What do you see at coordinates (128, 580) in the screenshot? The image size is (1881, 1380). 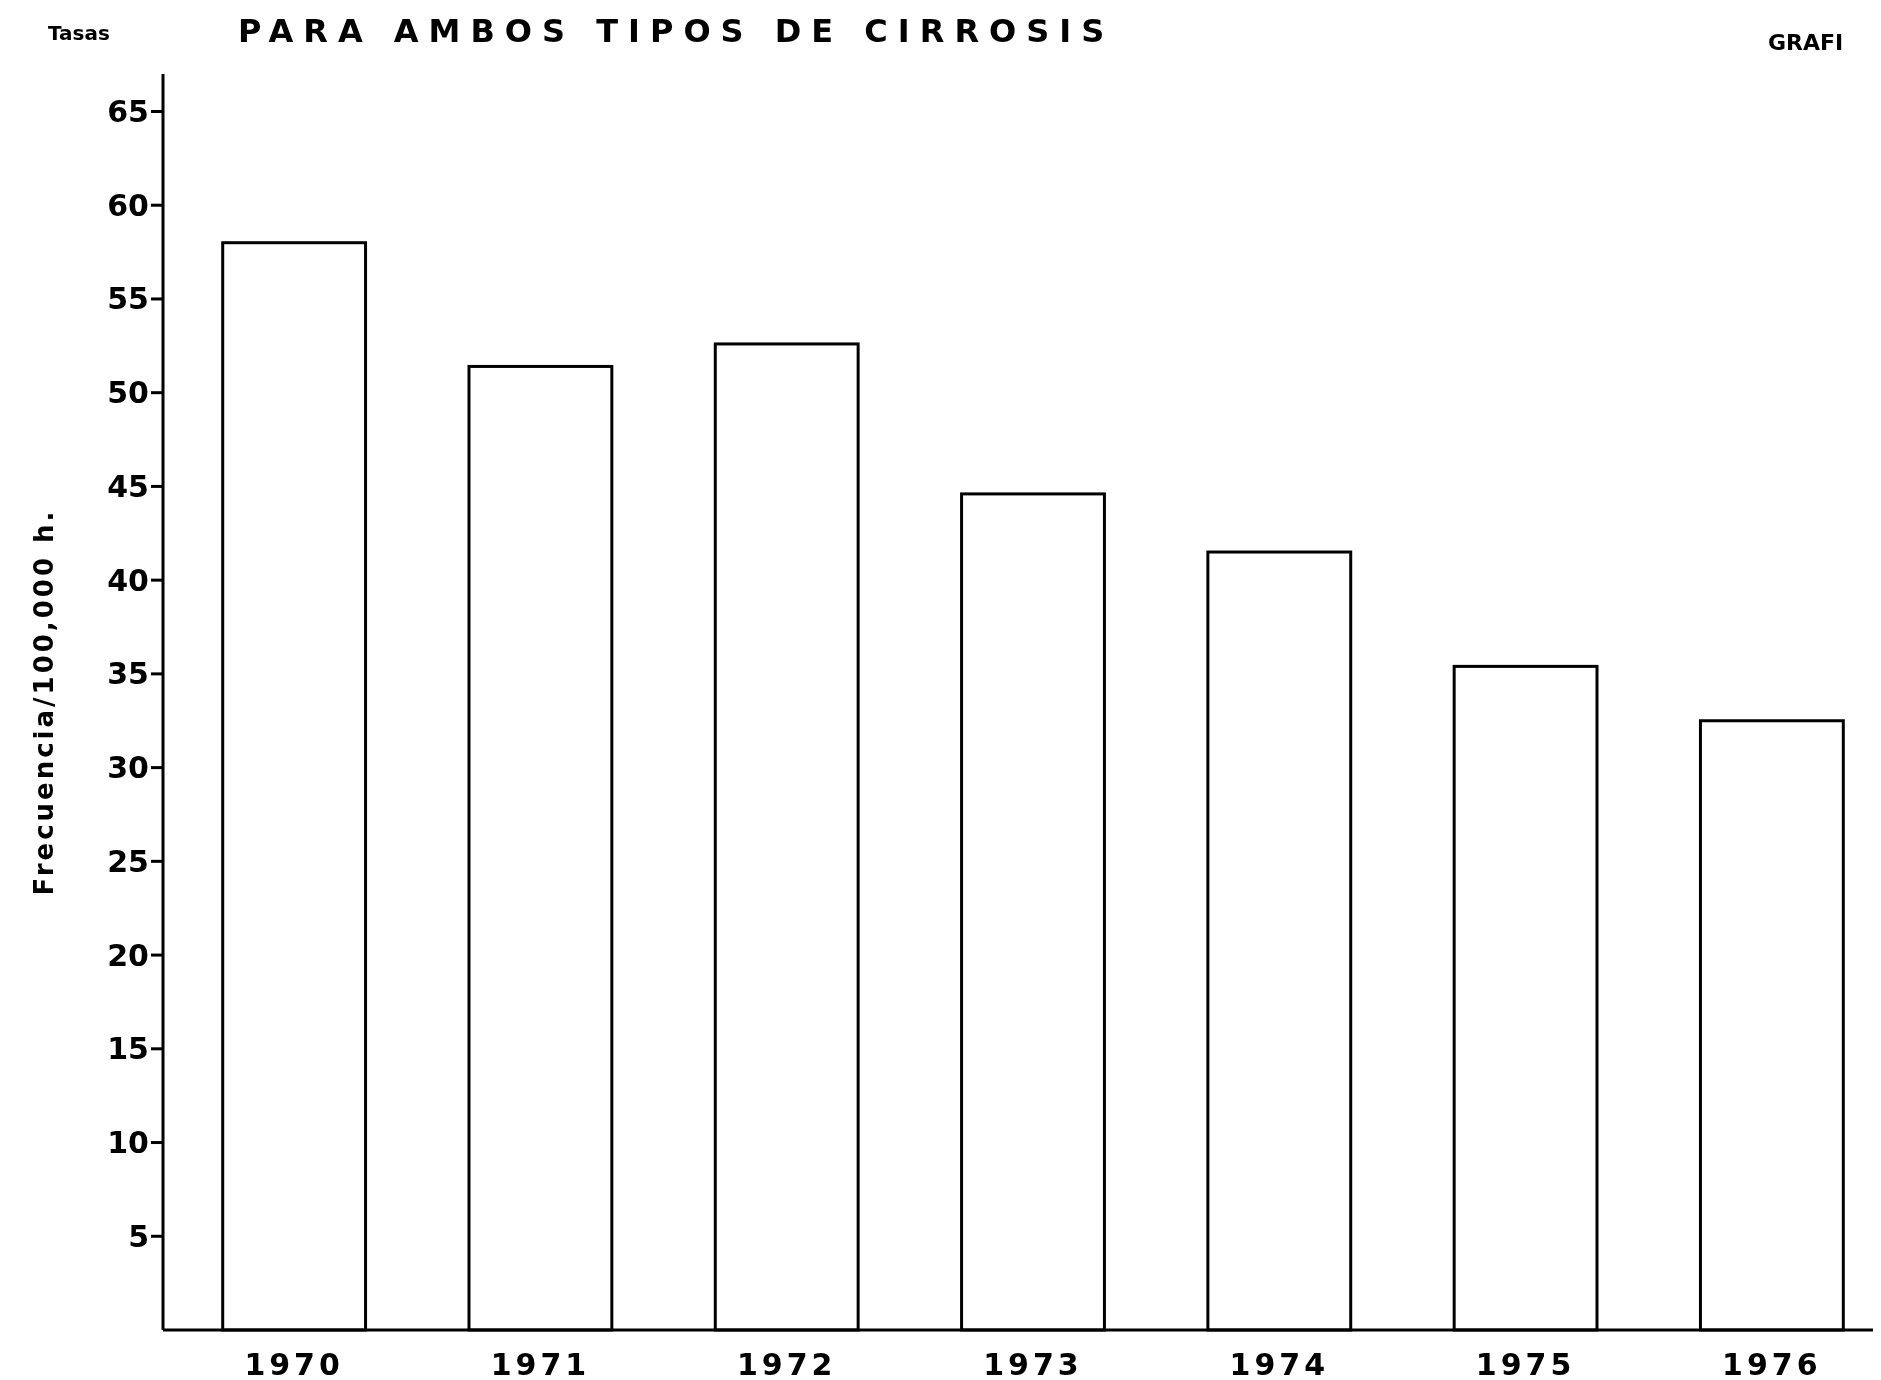 I see `y-tick-label: 40` at bounding box center [128, 580].